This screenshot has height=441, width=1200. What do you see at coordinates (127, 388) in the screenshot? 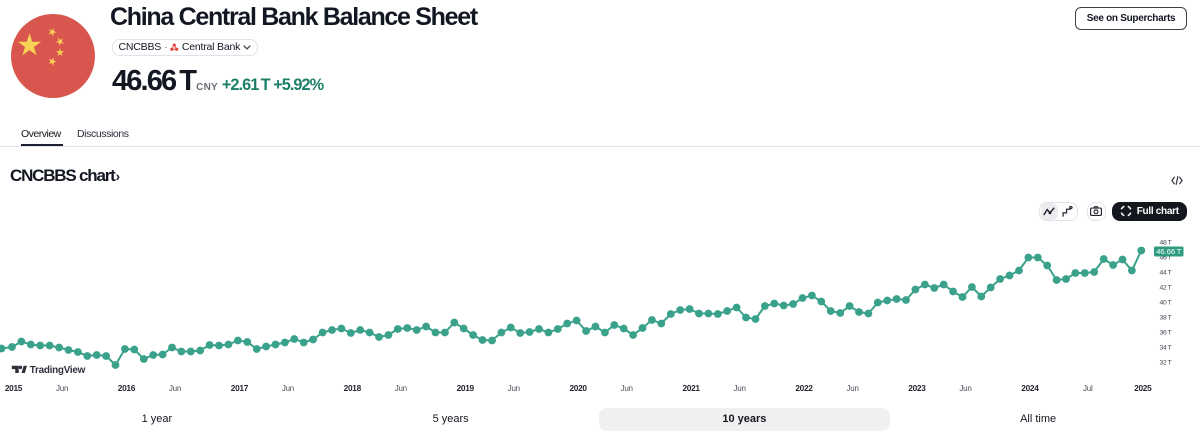
I see `svg-text: 2016` at bounding box center [127, 388].